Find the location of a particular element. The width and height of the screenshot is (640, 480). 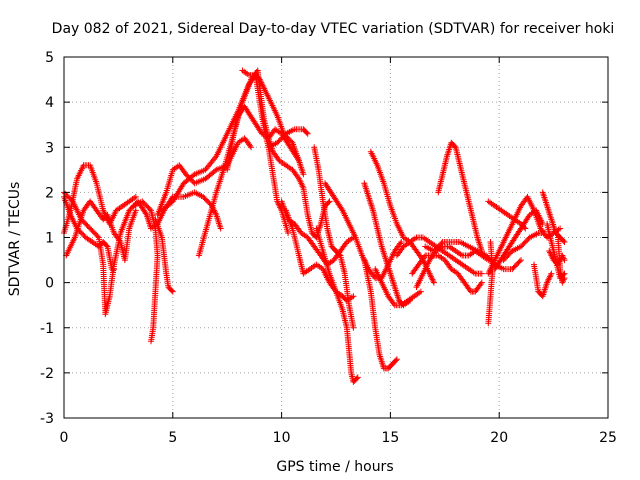

y-tick-label: 4 is located at coordinates (49, 103).